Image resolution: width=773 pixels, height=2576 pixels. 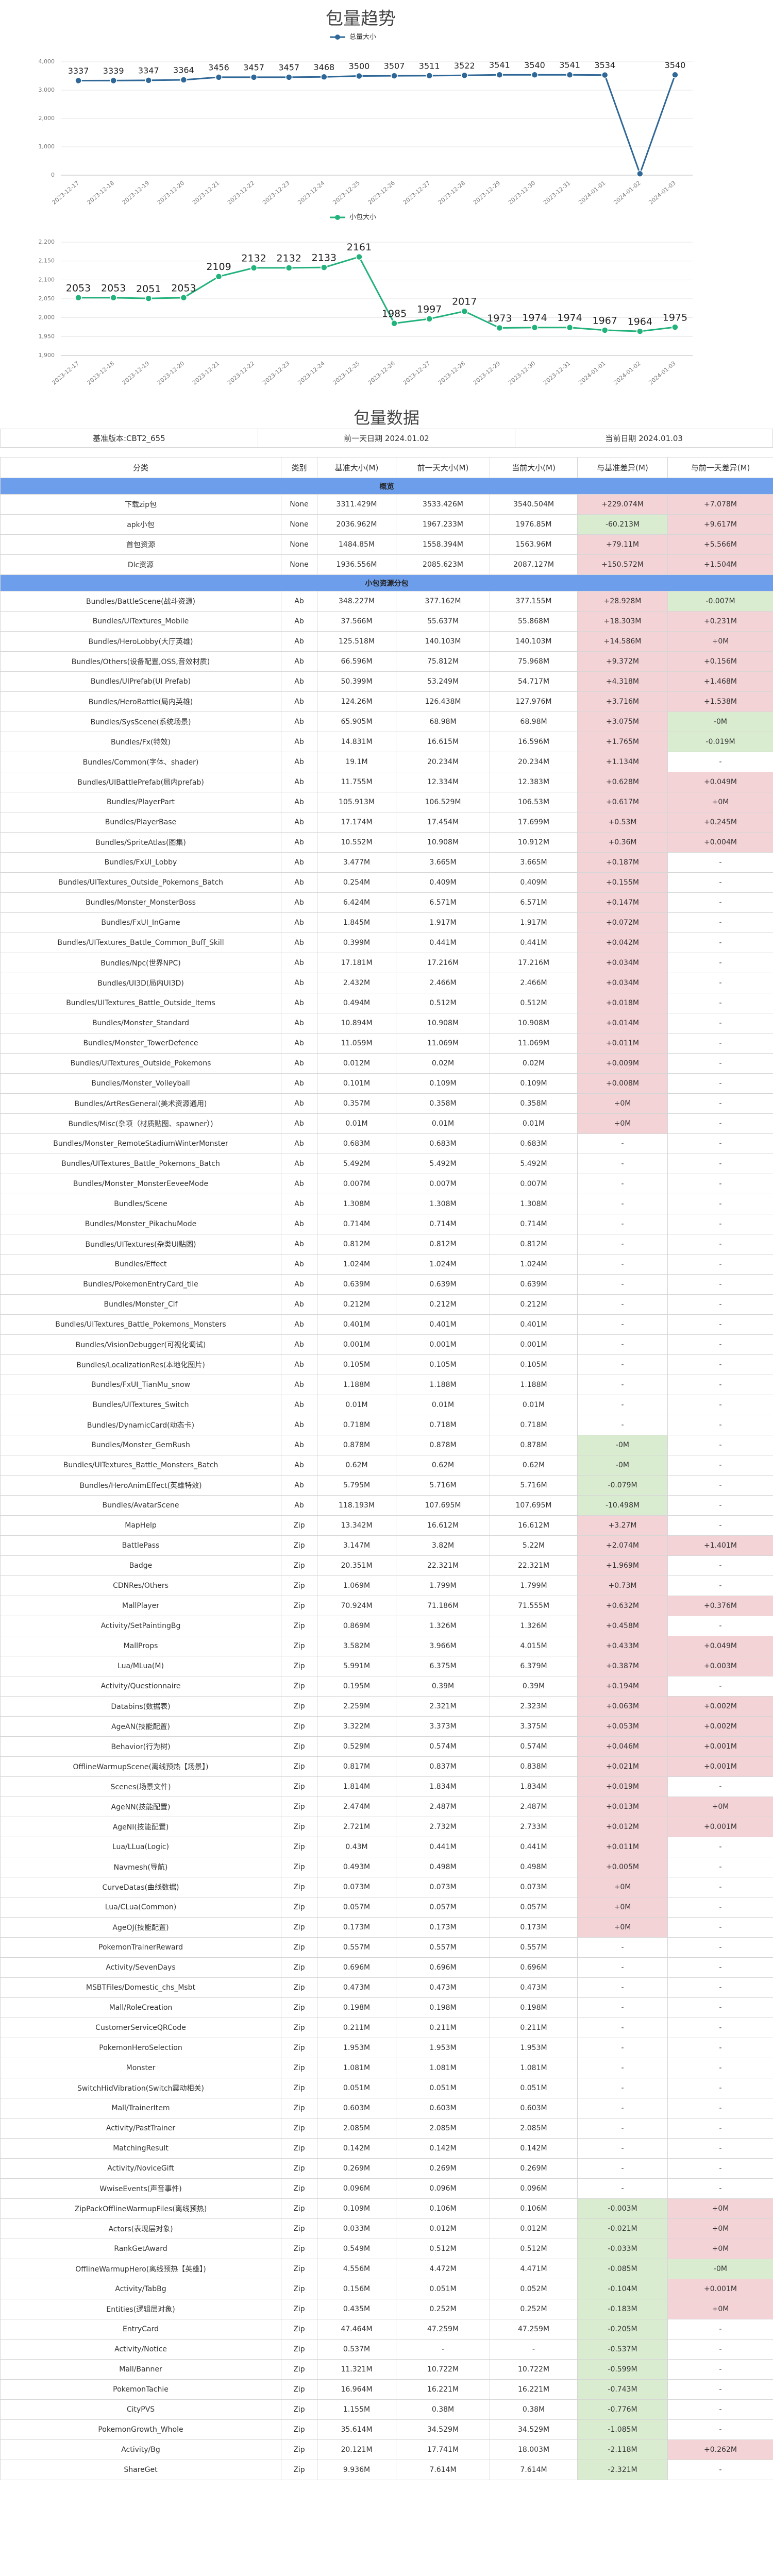 What do you see at coordinates (356, 1606) in the screenshot?
I see `table-cell: 70.924M` at bounding box center [356, 1606].